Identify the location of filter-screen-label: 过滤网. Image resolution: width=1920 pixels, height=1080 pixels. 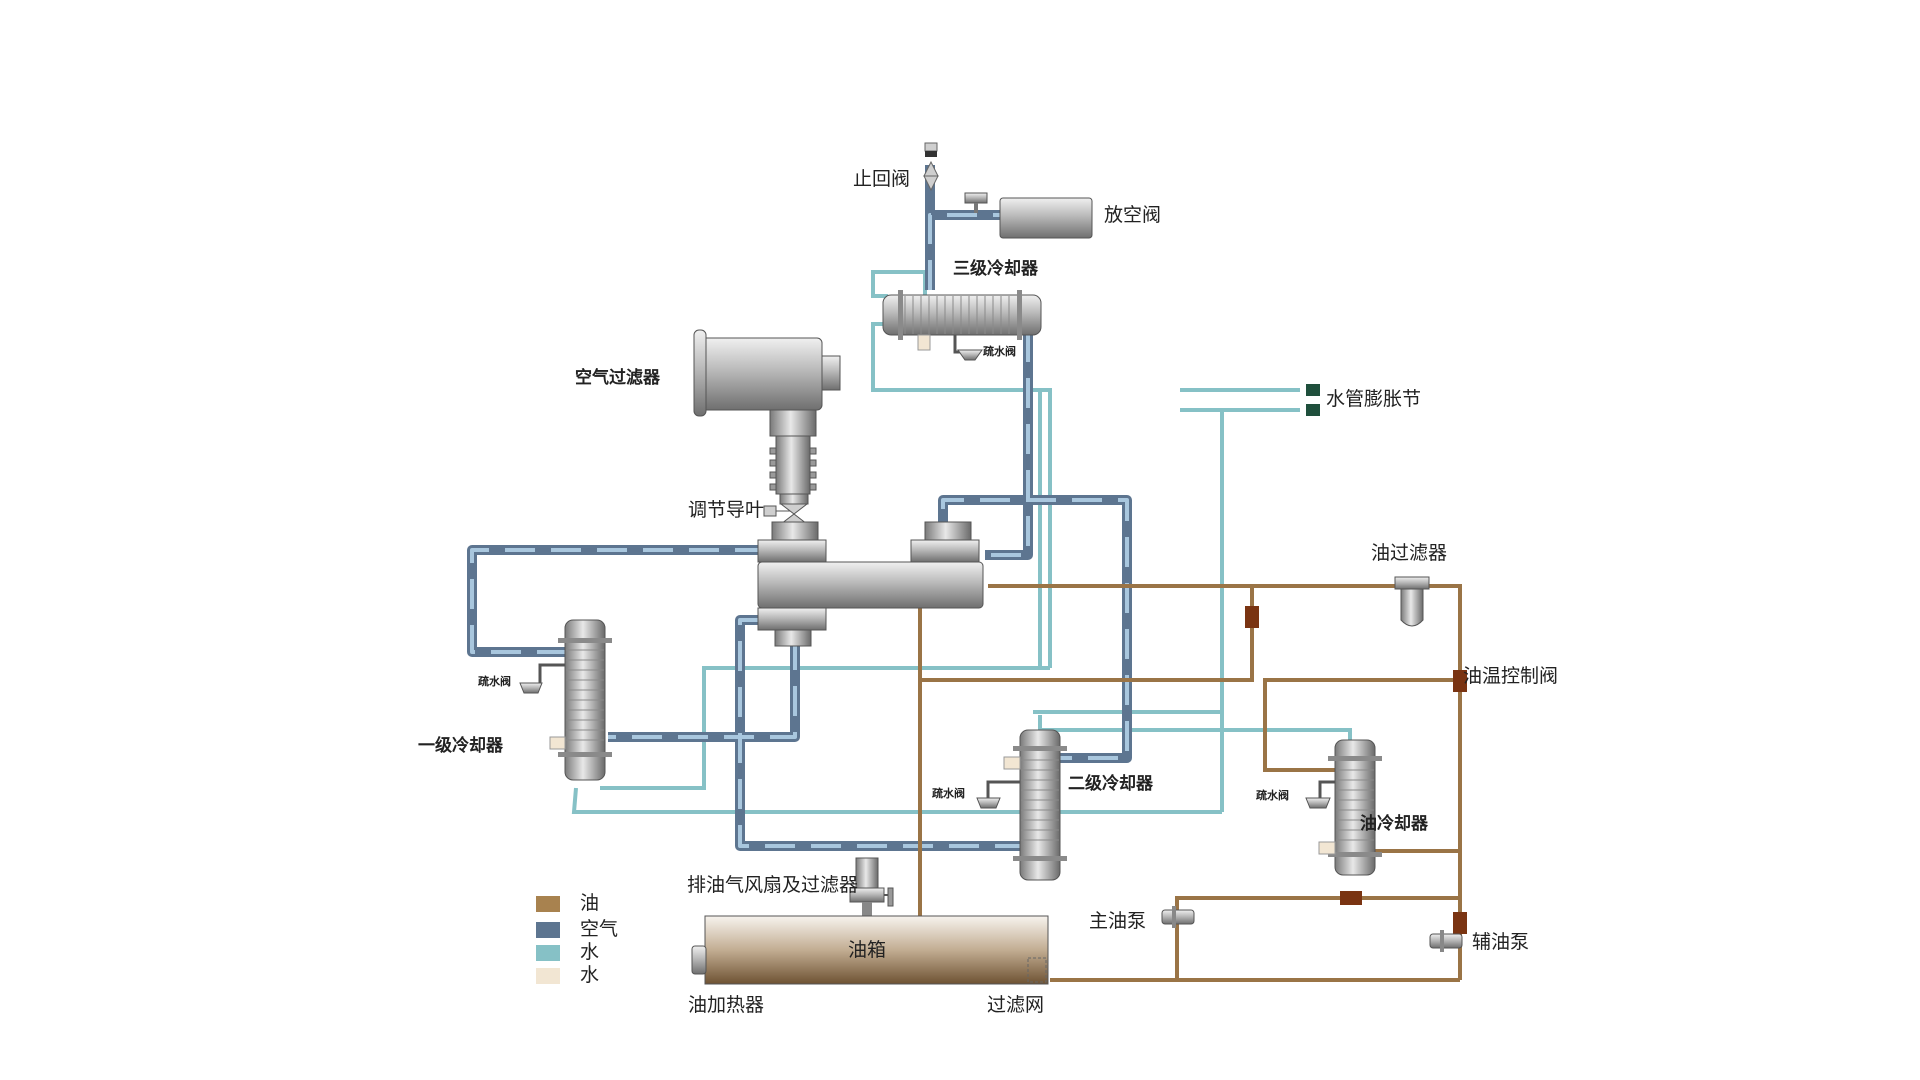
(1016, 1005).